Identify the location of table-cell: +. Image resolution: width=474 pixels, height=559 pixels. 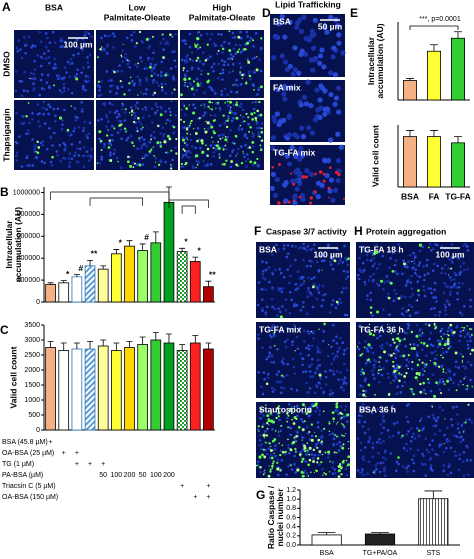
(77, 464).